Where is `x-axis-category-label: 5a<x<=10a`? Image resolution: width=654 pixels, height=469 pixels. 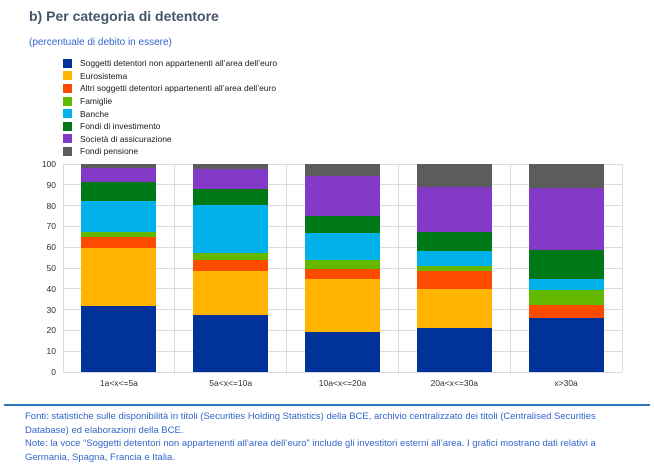
x-axis-category-label: 5a<x<=10a is located at coordinates (231, 383).